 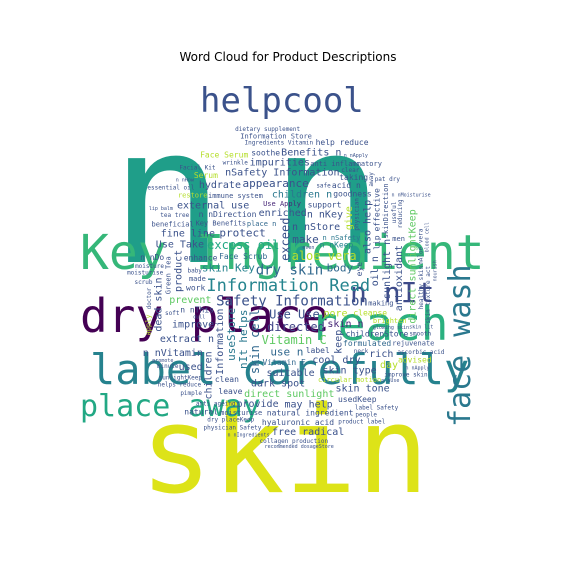 What do you see at coordinates (265, 153) in the screenshot?
I see `word-soothe: soothe` at bounding box center [265, 153].